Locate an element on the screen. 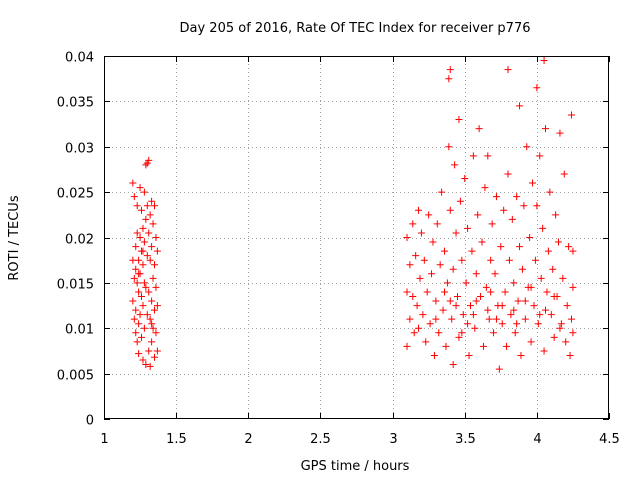 This screenshot has width=640, height=480. y-tick-label: 0.015 is located at coordinates (75, 285).